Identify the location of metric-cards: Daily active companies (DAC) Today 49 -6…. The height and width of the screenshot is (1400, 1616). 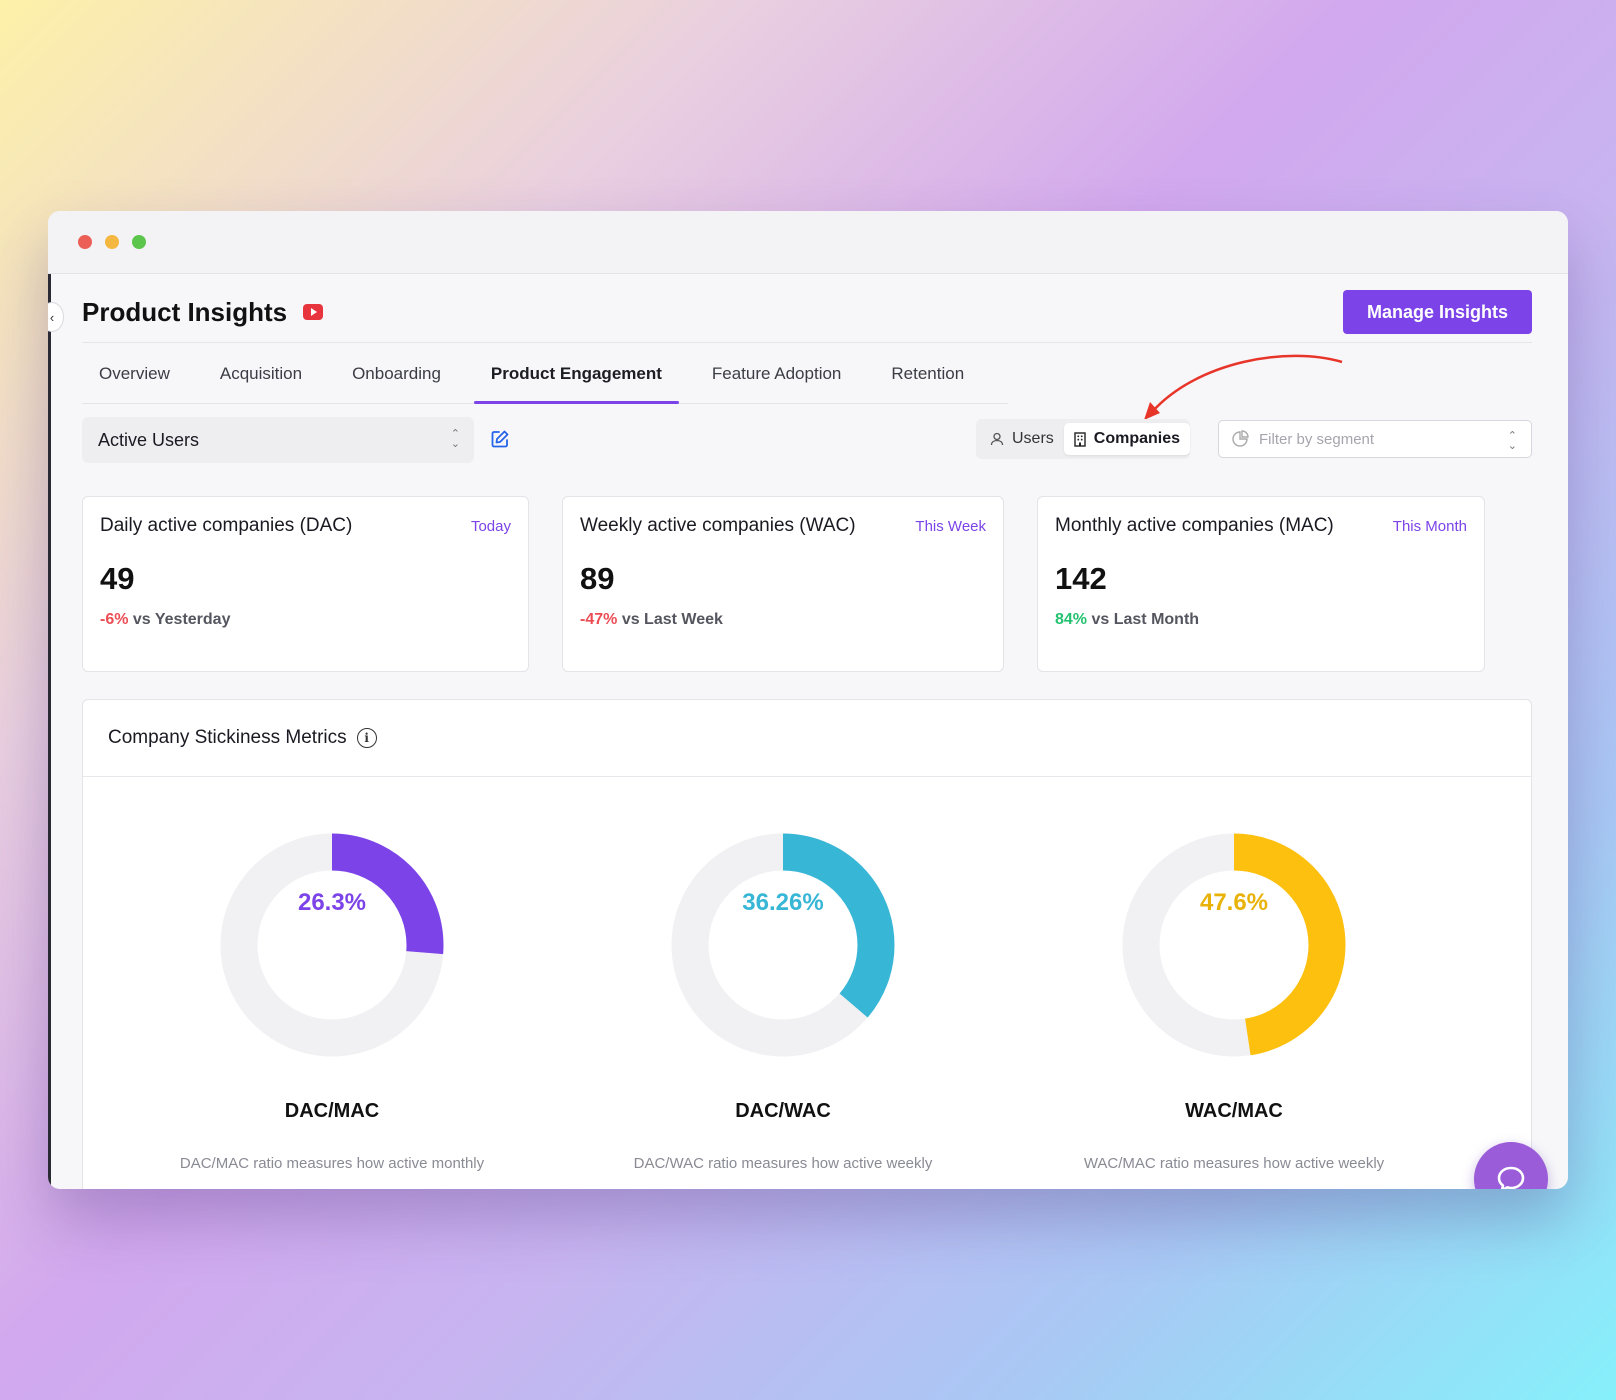
(807, 584).